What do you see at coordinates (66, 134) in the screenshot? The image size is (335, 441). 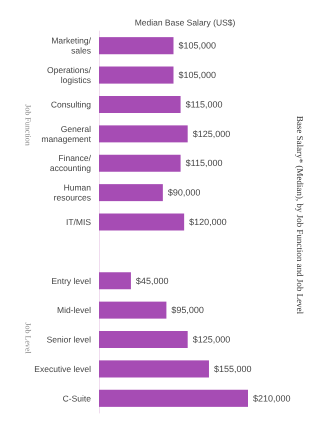 I see `y-tick-label: General management` at bounding box center [66, 134].